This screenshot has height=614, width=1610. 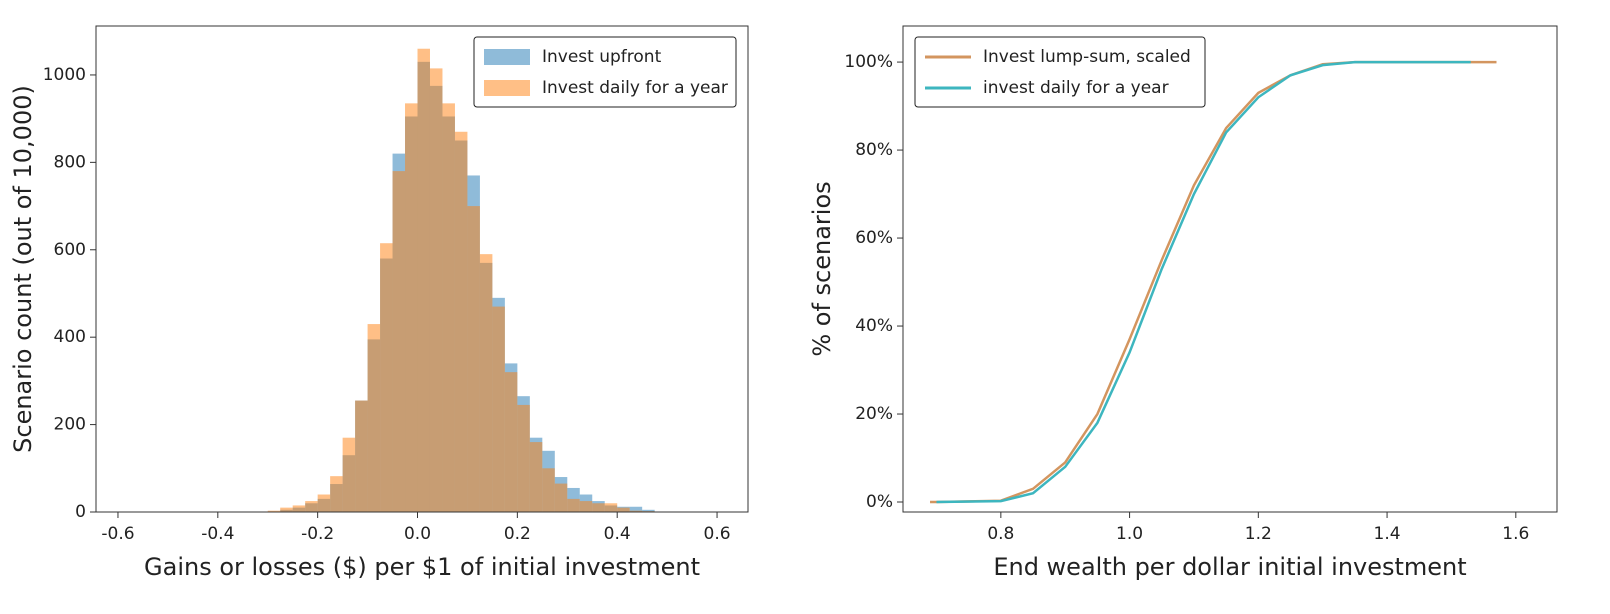 What do you see at coordinates (1258, 534) in the screenshot?
I see `x-tick-label: 1.2` at bounding box center [1258, 534].